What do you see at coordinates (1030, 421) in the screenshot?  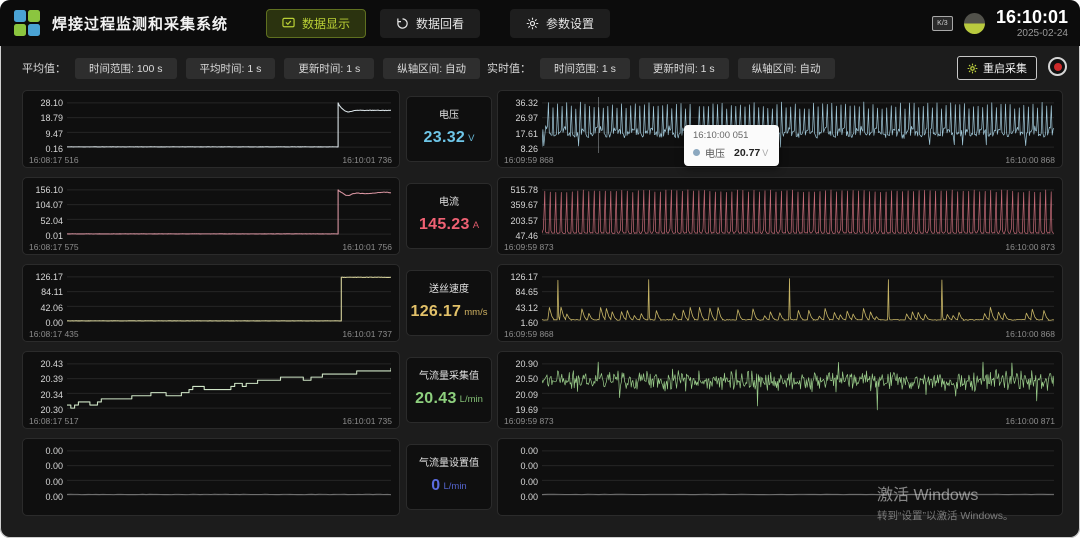 I see `x-axis-end-label: 16:10:00 871` at bounding box center [1030, 421].